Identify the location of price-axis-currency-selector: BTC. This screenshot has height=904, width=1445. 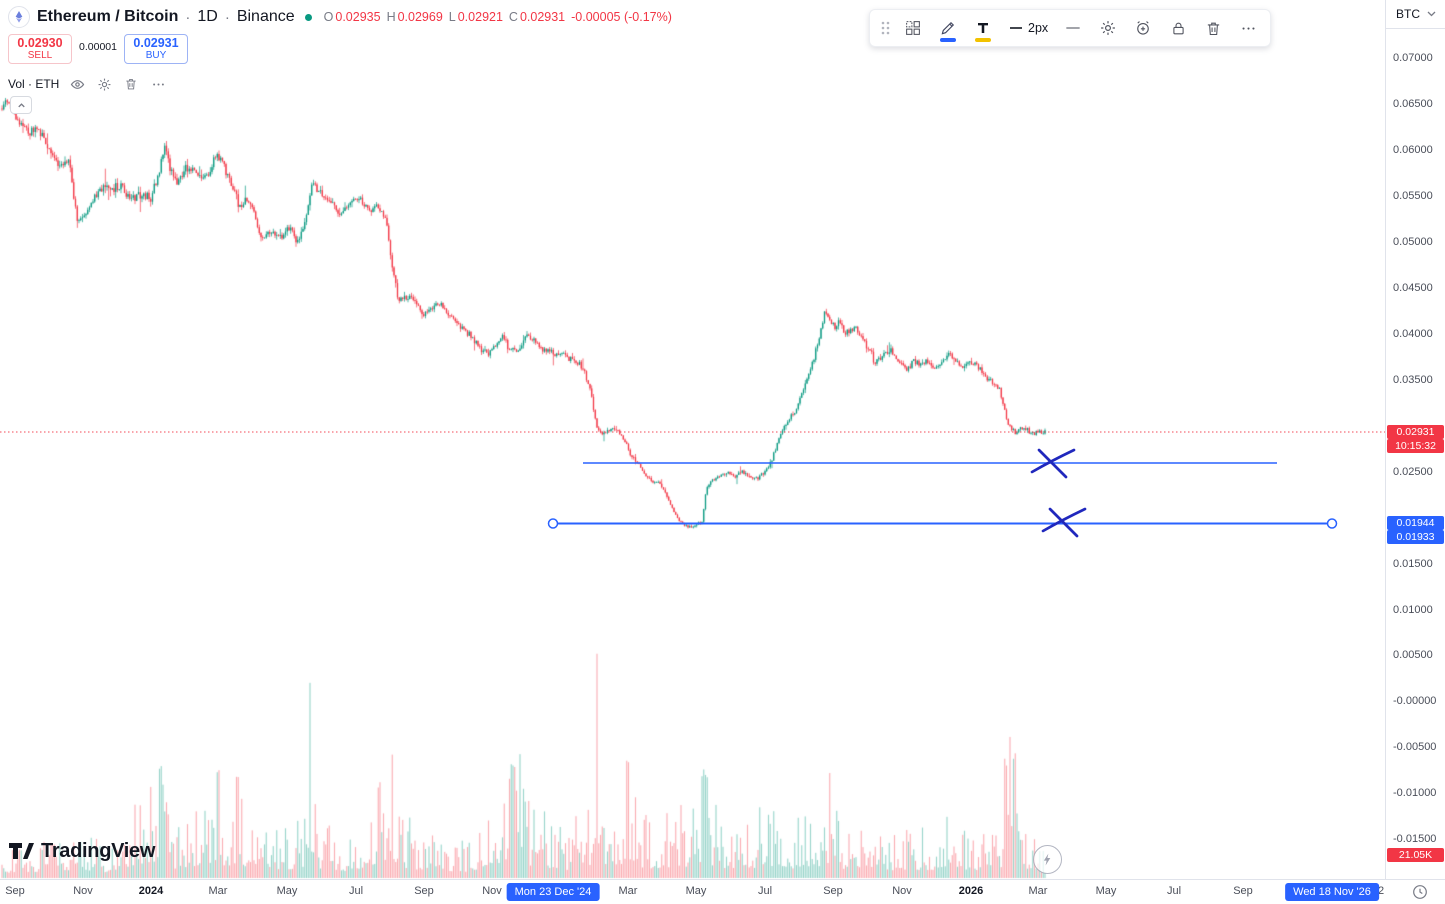
(1415, 14).